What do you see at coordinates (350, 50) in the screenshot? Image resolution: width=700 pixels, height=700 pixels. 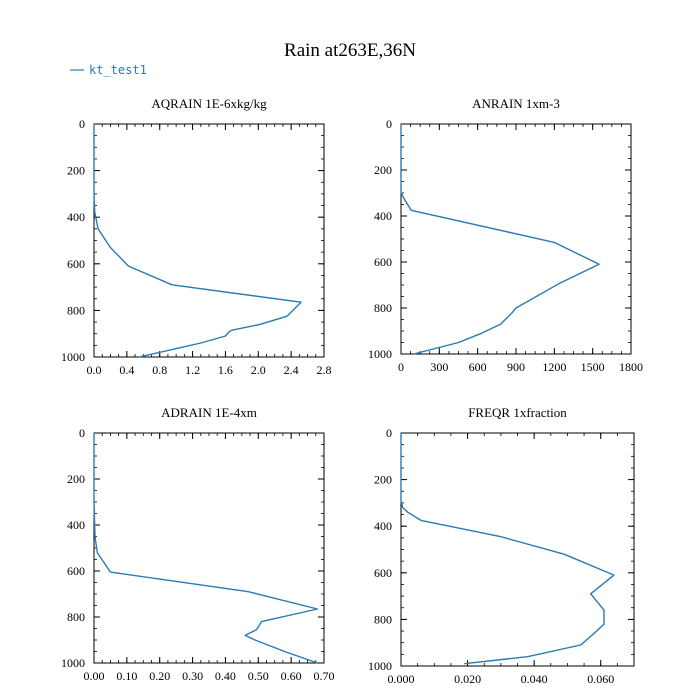 I see `figure-title: Rain at263E,36N` at bounding box center [350, 50].